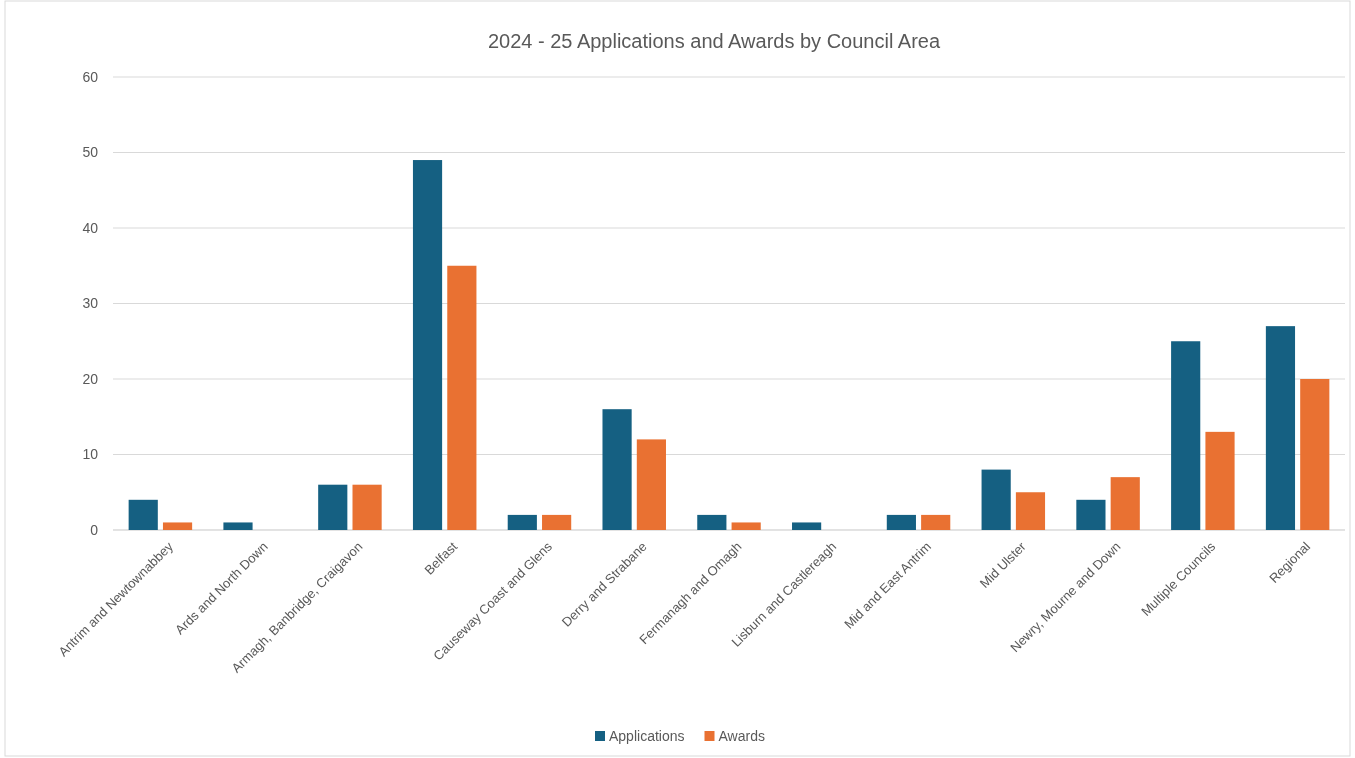  I want to click on legend-label: Applications, so click(647, 736).